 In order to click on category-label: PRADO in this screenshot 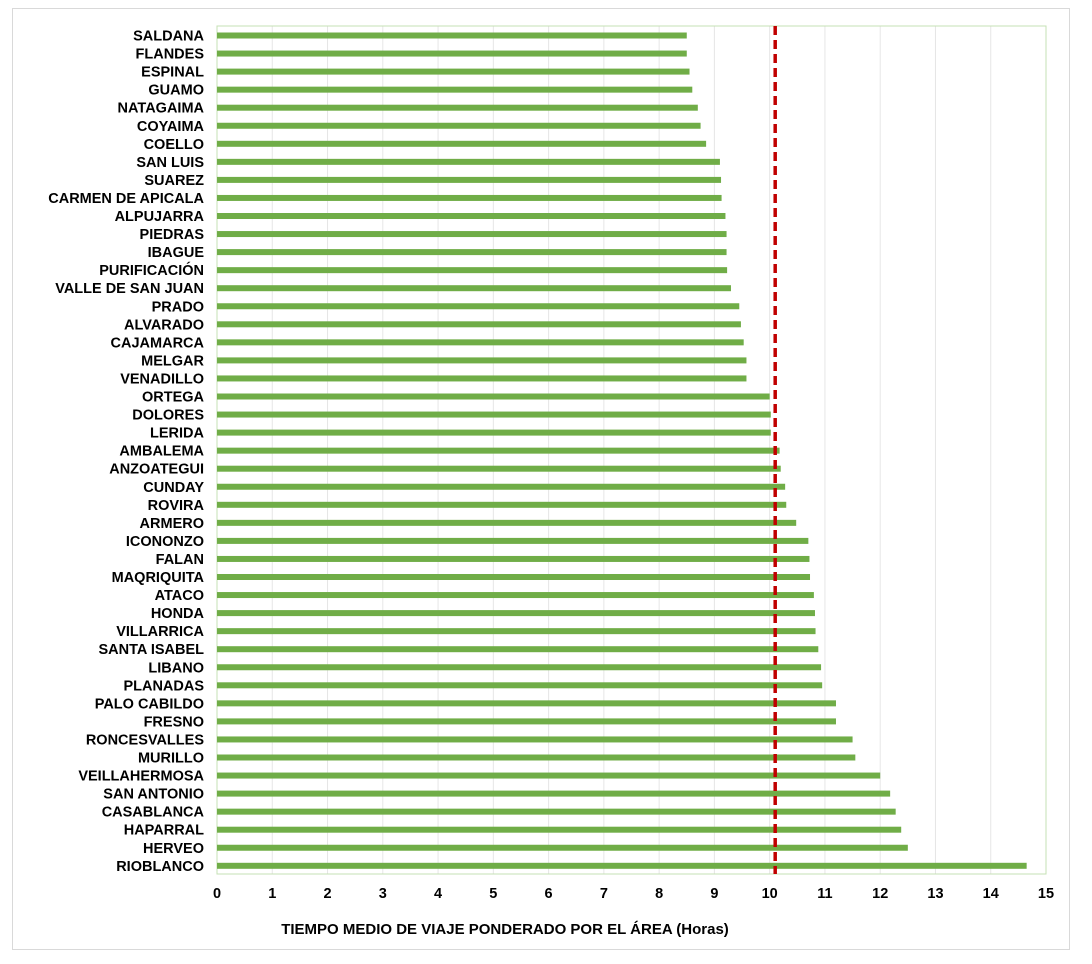, I will do `click(178, 307)`.